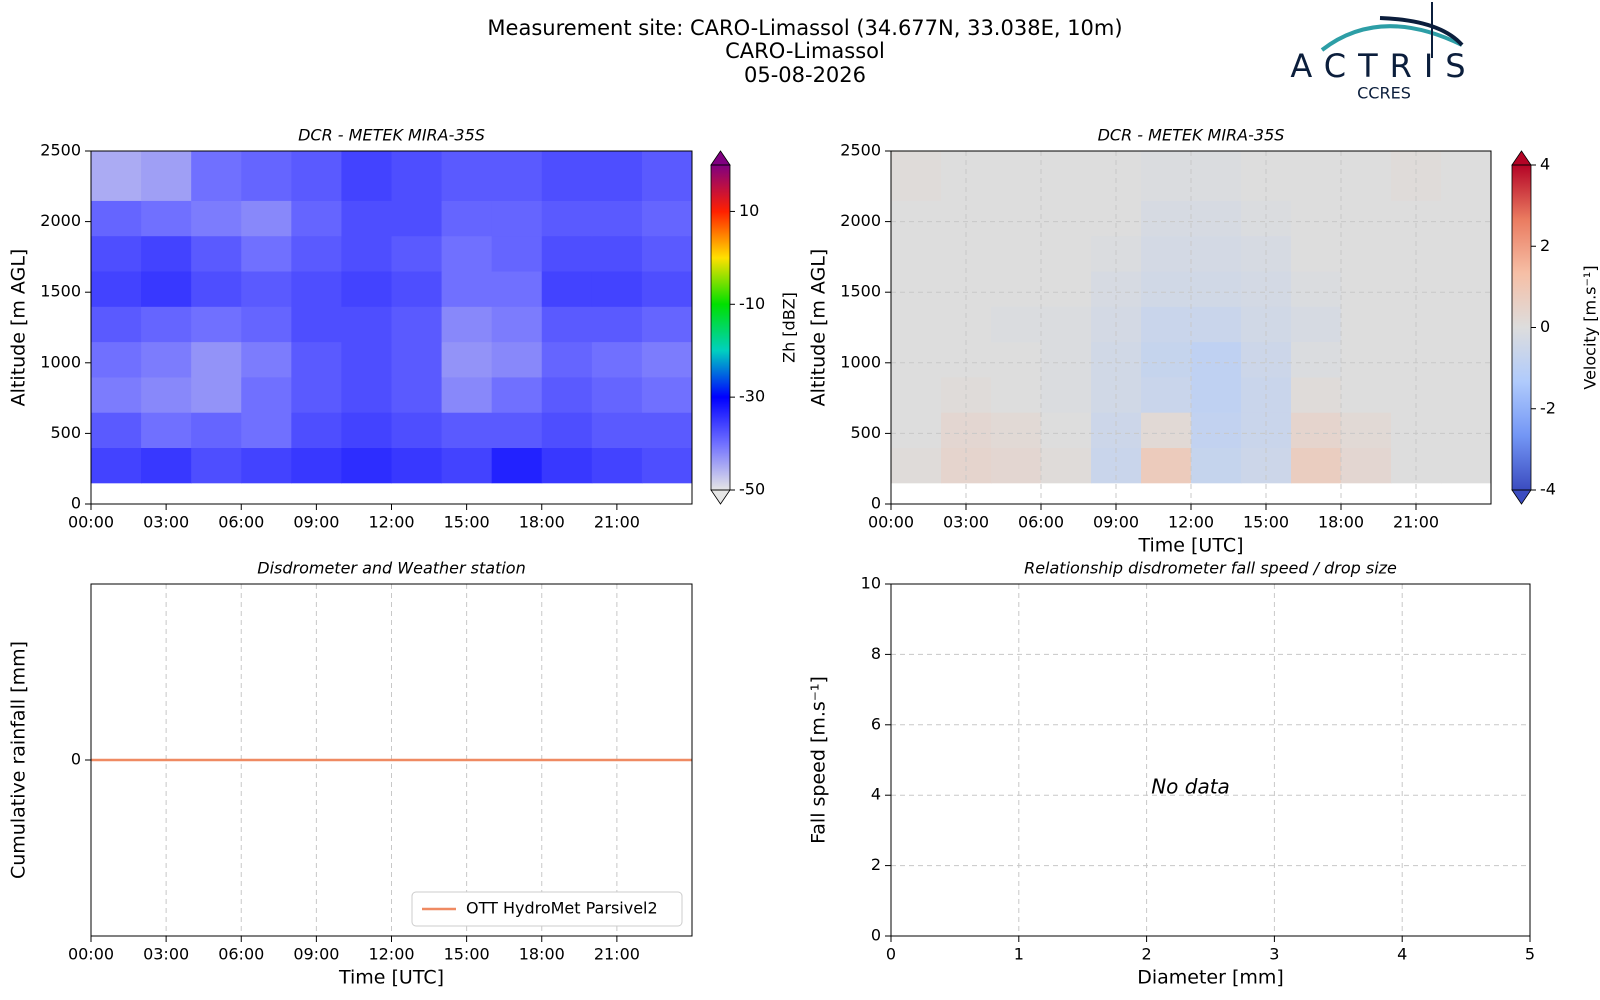 Image resolution: width=1600 pixels, height=1000 pixels. I want to click on colorbar, so click(720, 327).